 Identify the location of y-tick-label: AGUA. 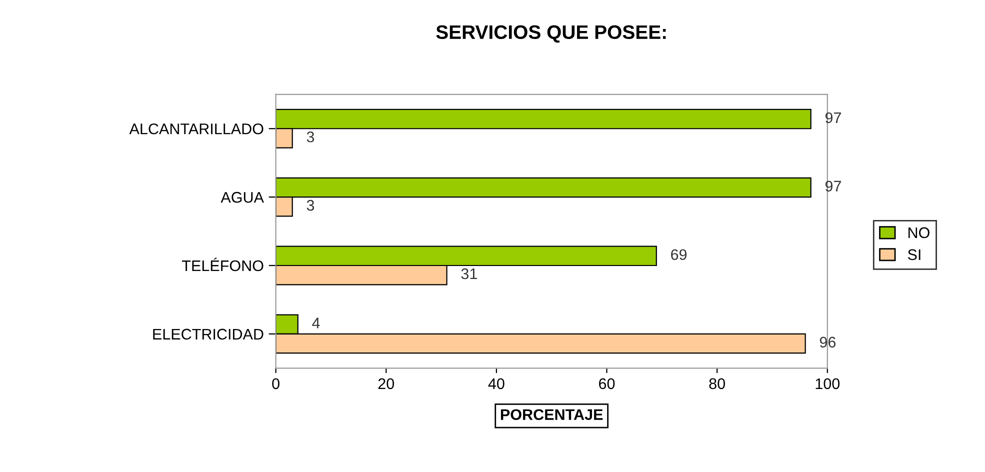
(242, 197).